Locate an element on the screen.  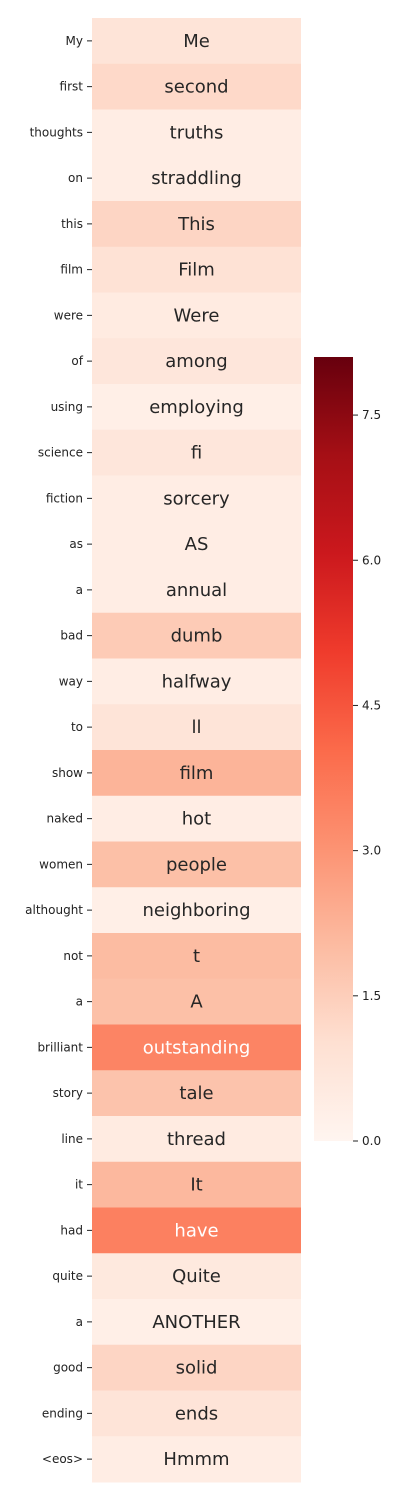
cell-label: film is located at coordinates (197, 773).